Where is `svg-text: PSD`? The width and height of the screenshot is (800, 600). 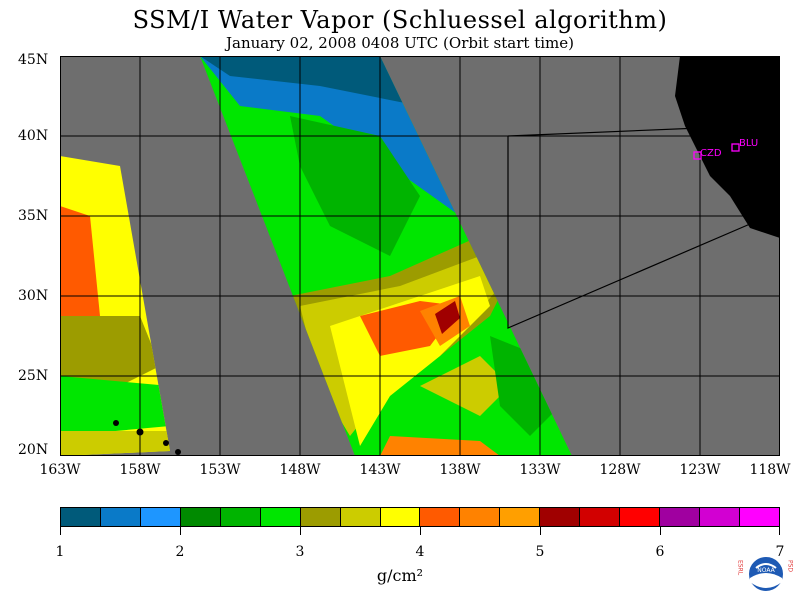
svg-text: PSD is located at coordinates (790, 566).